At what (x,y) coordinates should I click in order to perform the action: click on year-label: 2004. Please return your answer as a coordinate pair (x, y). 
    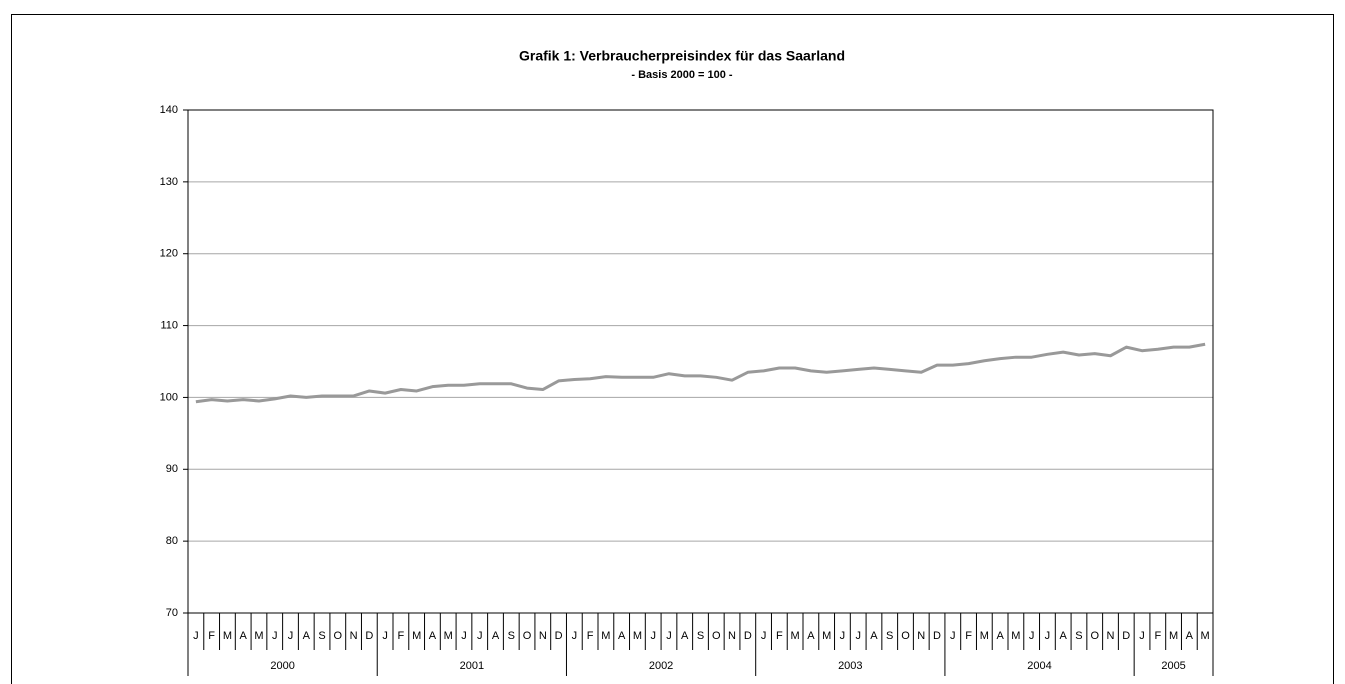
    Looking at the image, I should click on (1039, 666).